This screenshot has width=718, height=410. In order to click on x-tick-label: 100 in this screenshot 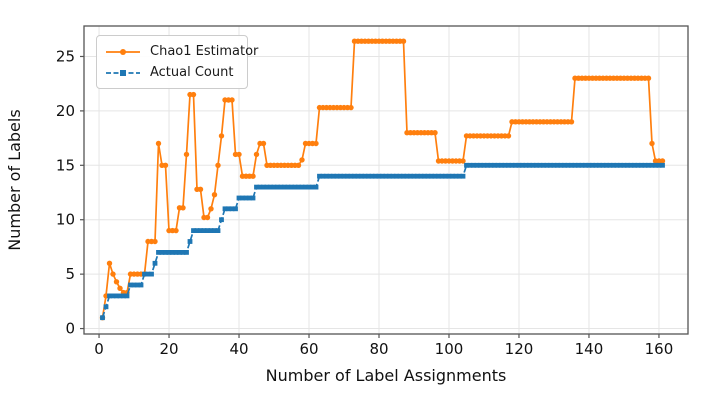, I will do `click(449, 349)`.